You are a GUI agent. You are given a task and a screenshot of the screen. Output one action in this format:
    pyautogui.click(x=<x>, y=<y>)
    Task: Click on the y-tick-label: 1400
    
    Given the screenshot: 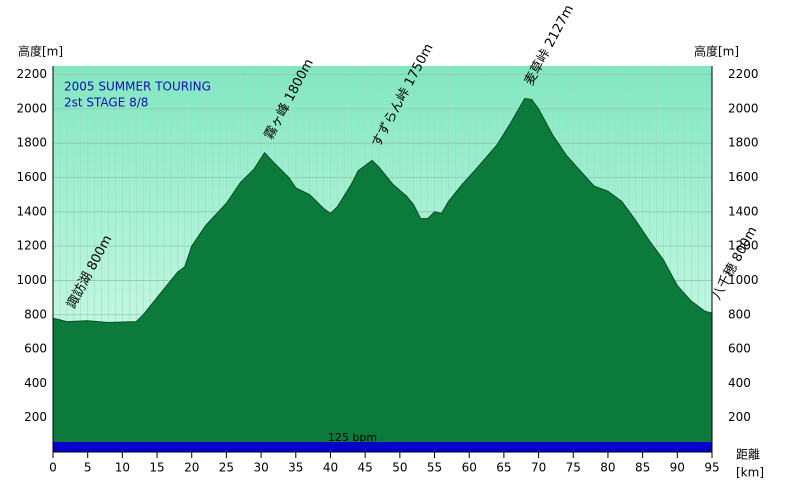 What is the action you would take?
    pyautogui.click(x=31, y=211)
    